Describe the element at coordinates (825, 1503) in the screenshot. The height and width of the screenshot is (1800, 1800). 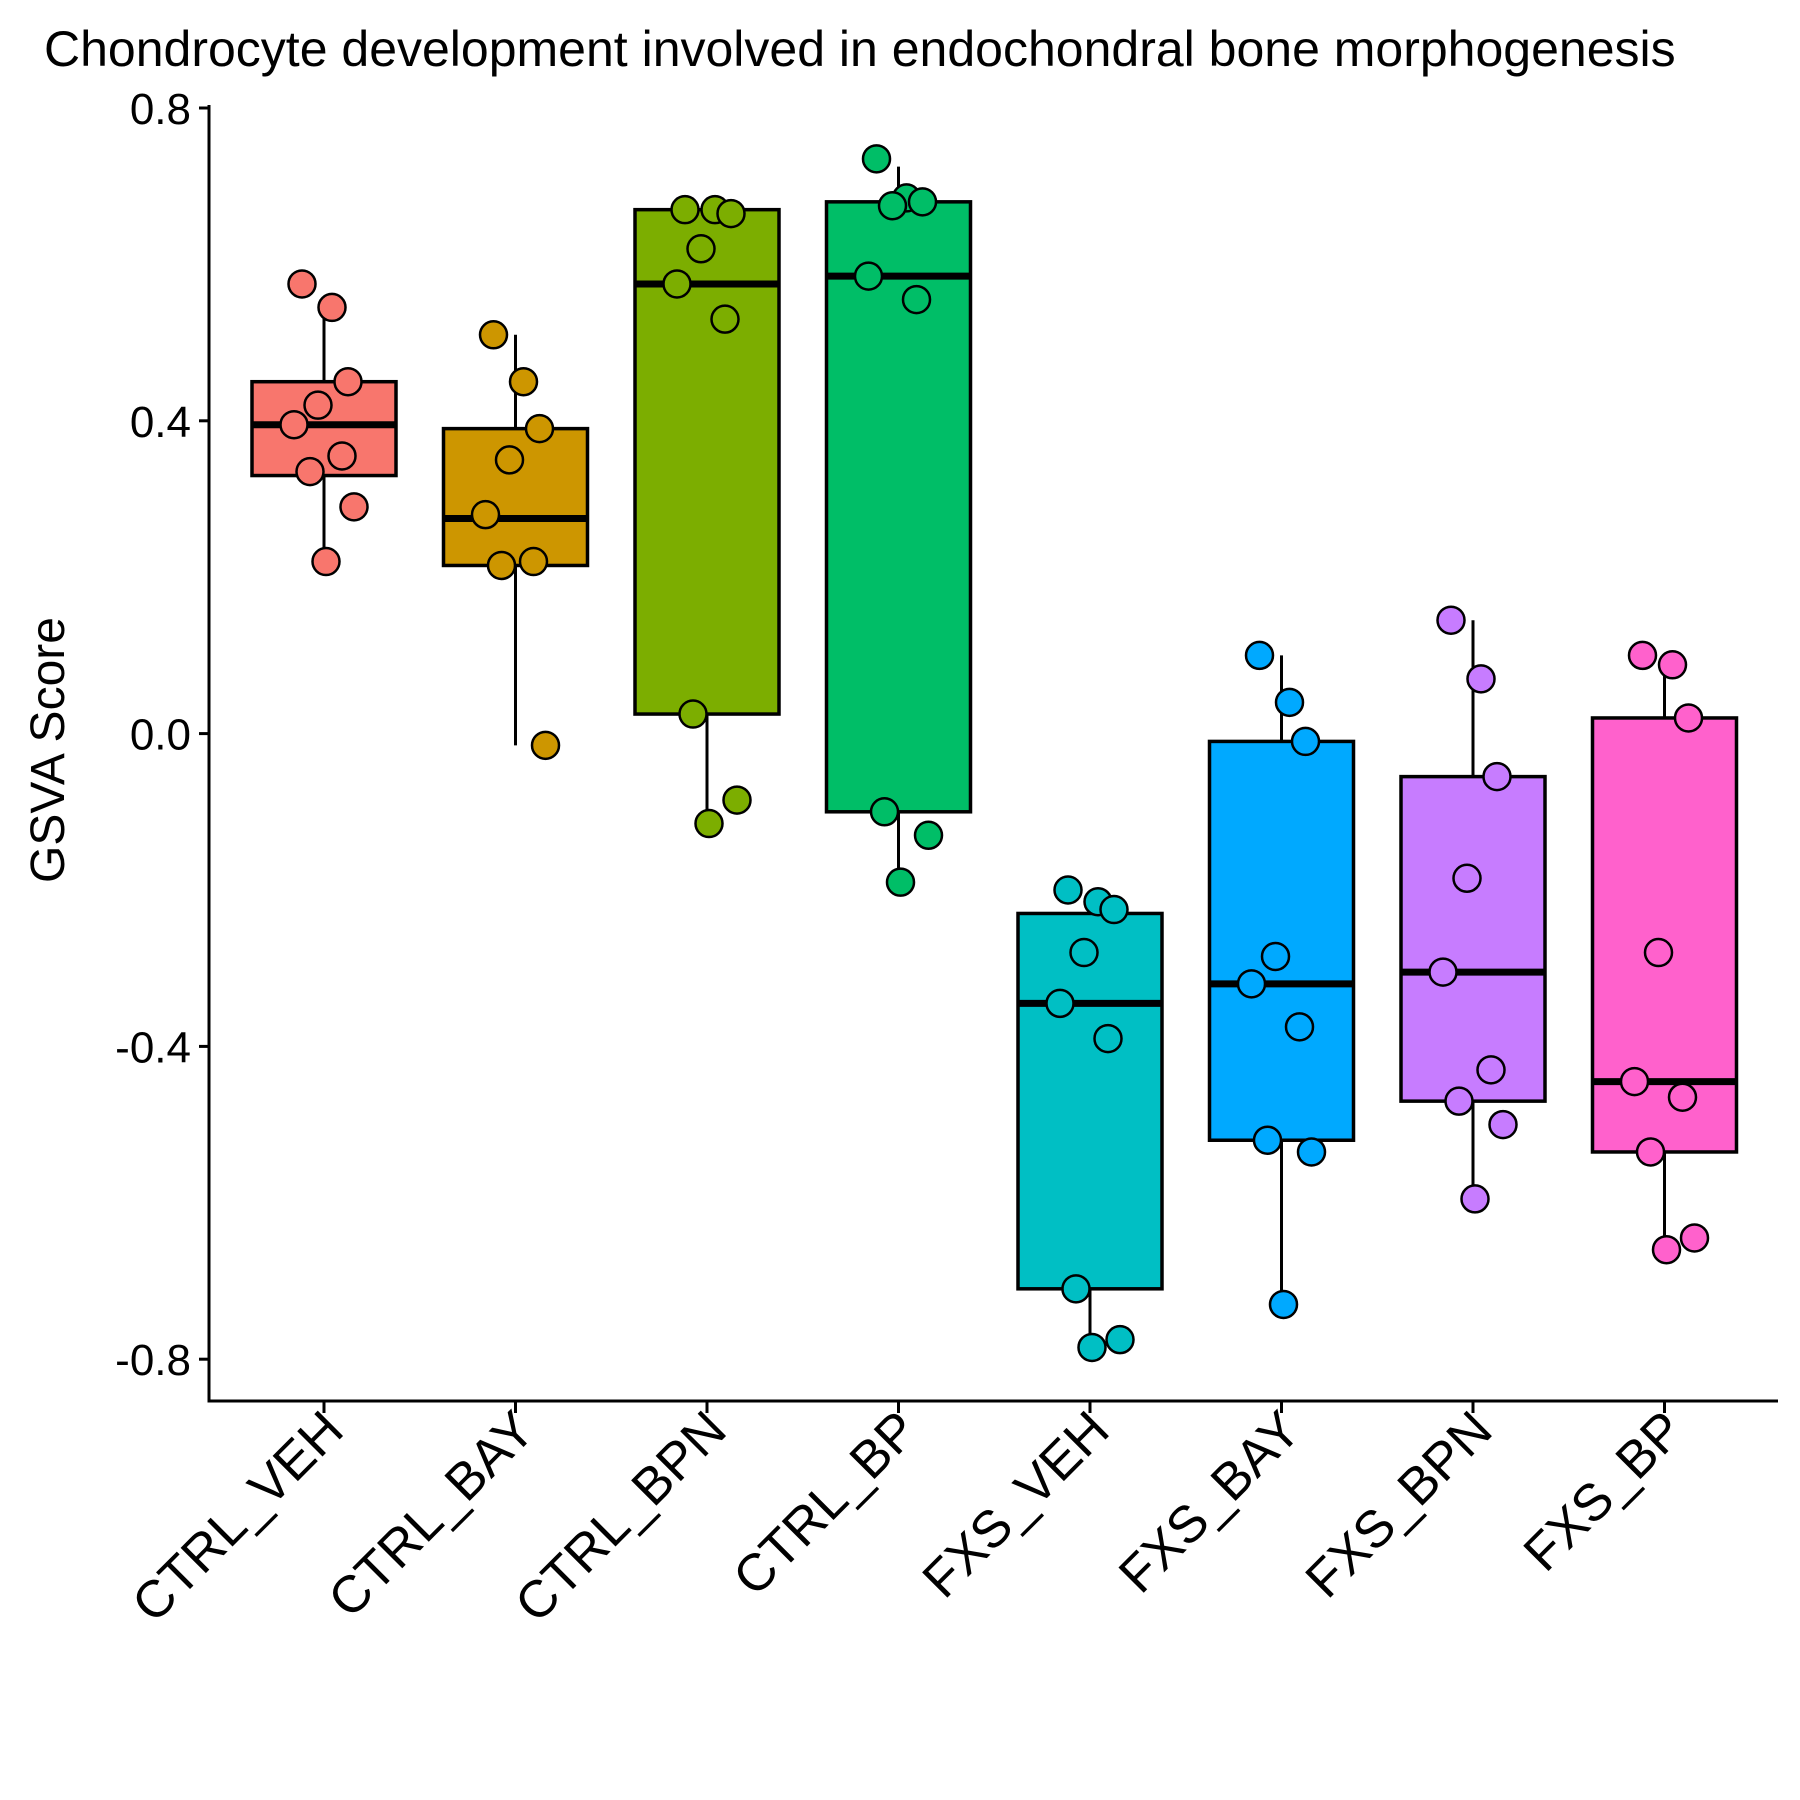
I see `x-tick-label: CTRL_BP` at that location.